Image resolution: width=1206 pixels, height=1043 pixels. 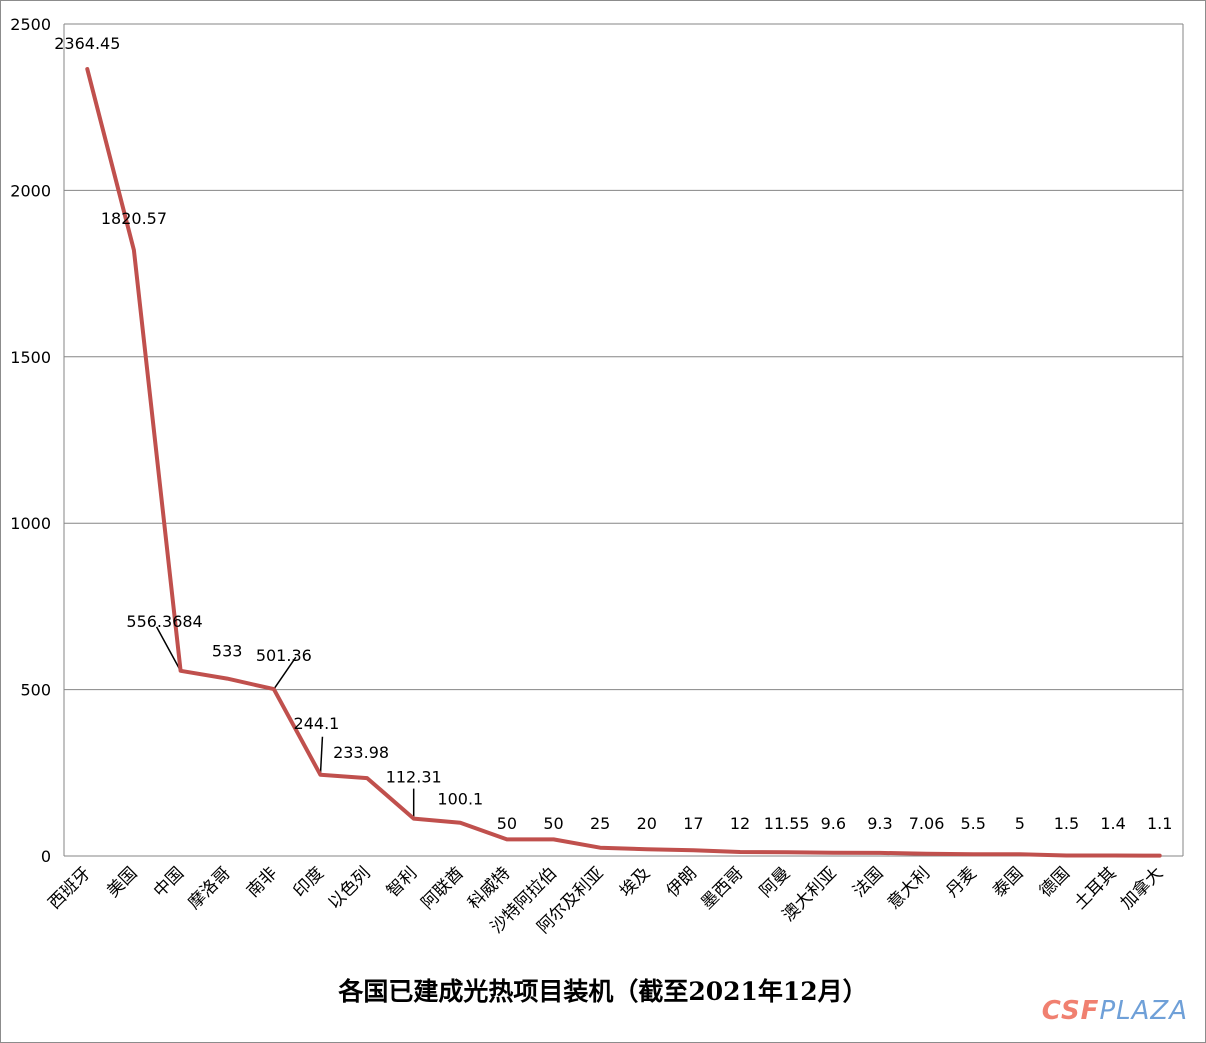 What do you see at coordinates (317, 723) in the screenshot?
I see `data-label: 244.1` at bounding box center [317, 723].